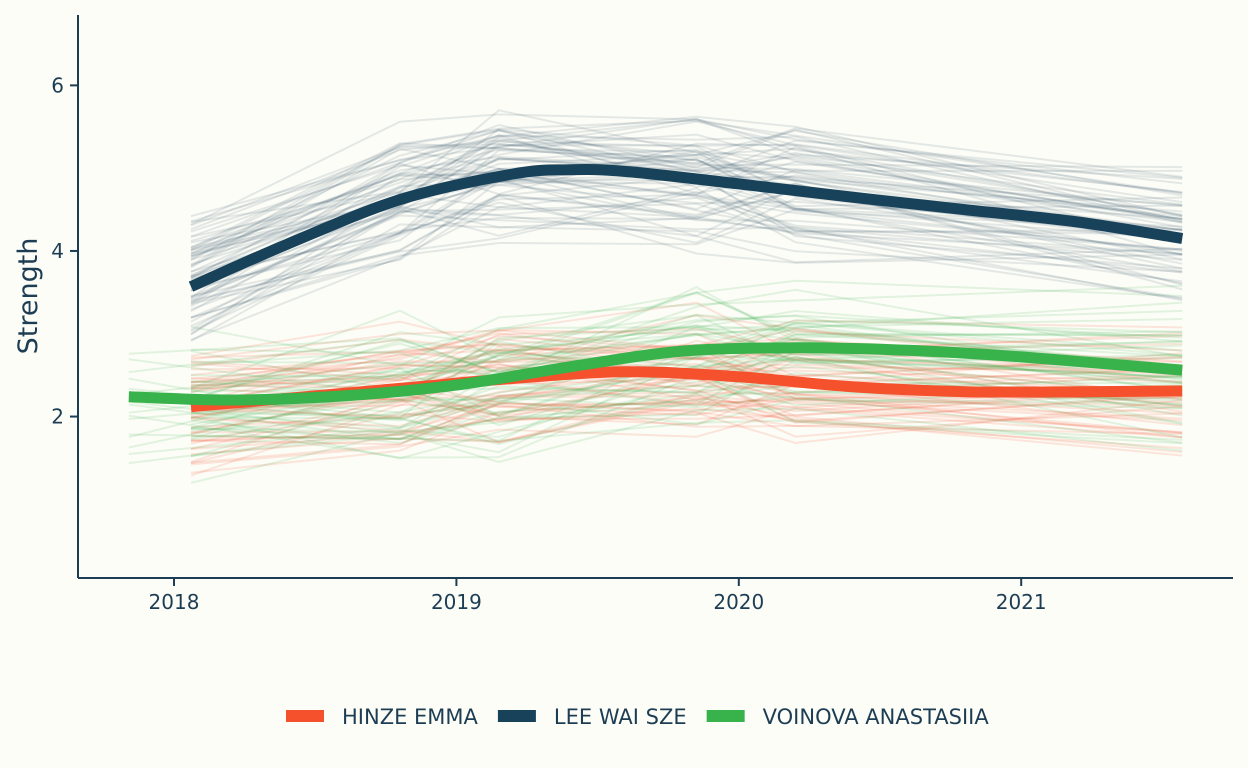 This screenshot has height=768, width=1248. What do you see at coordinates (57, 417) in the screenshot?
I see `y-tick-label: 2` at bounding box center [57, 417].